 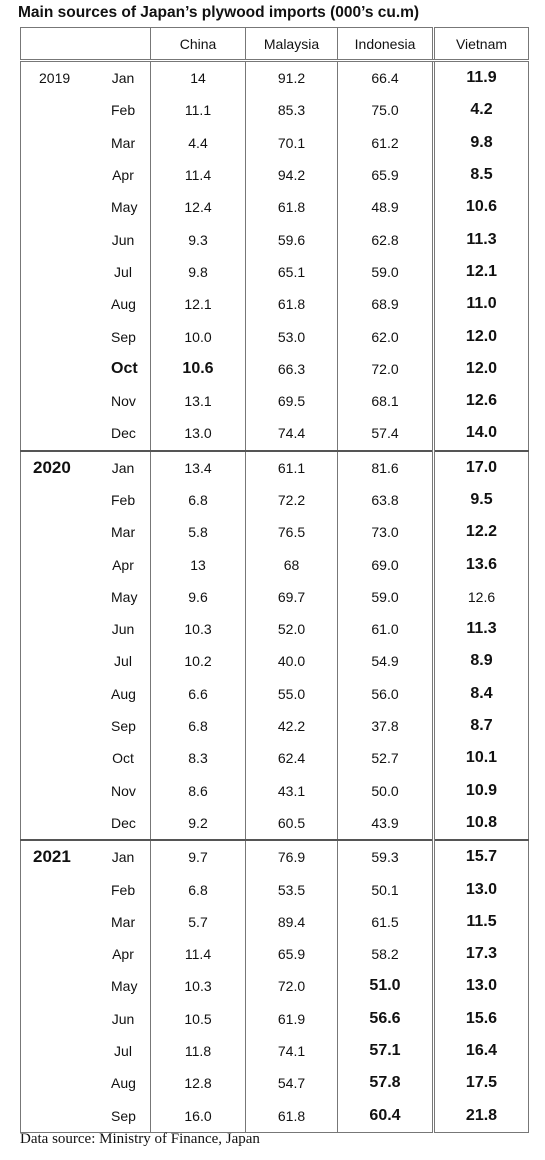 What do you see at coordinates (198, 110) in the screenshot?
I see `value-cell: 11.1` at bounding box center [198, 110].